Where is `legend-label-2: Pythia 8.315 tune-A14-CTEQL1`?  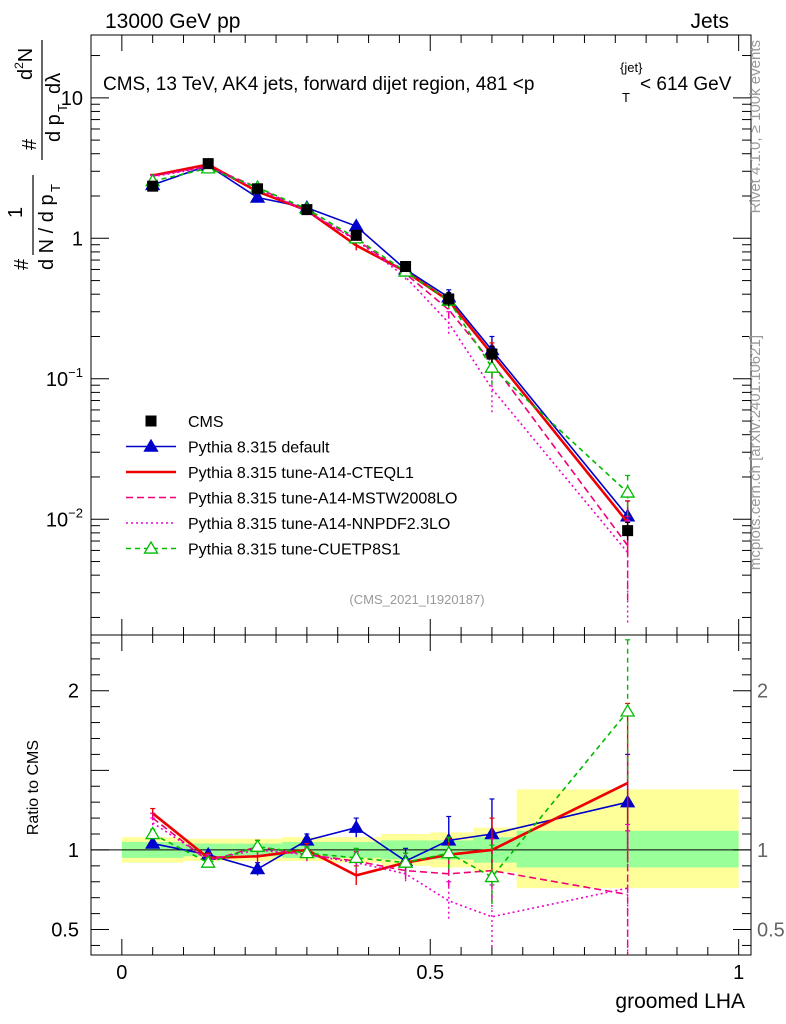
legend-label-2: Pythia 8.315 tune-A14-CTEQL1 is located at coordinates (301, 473).